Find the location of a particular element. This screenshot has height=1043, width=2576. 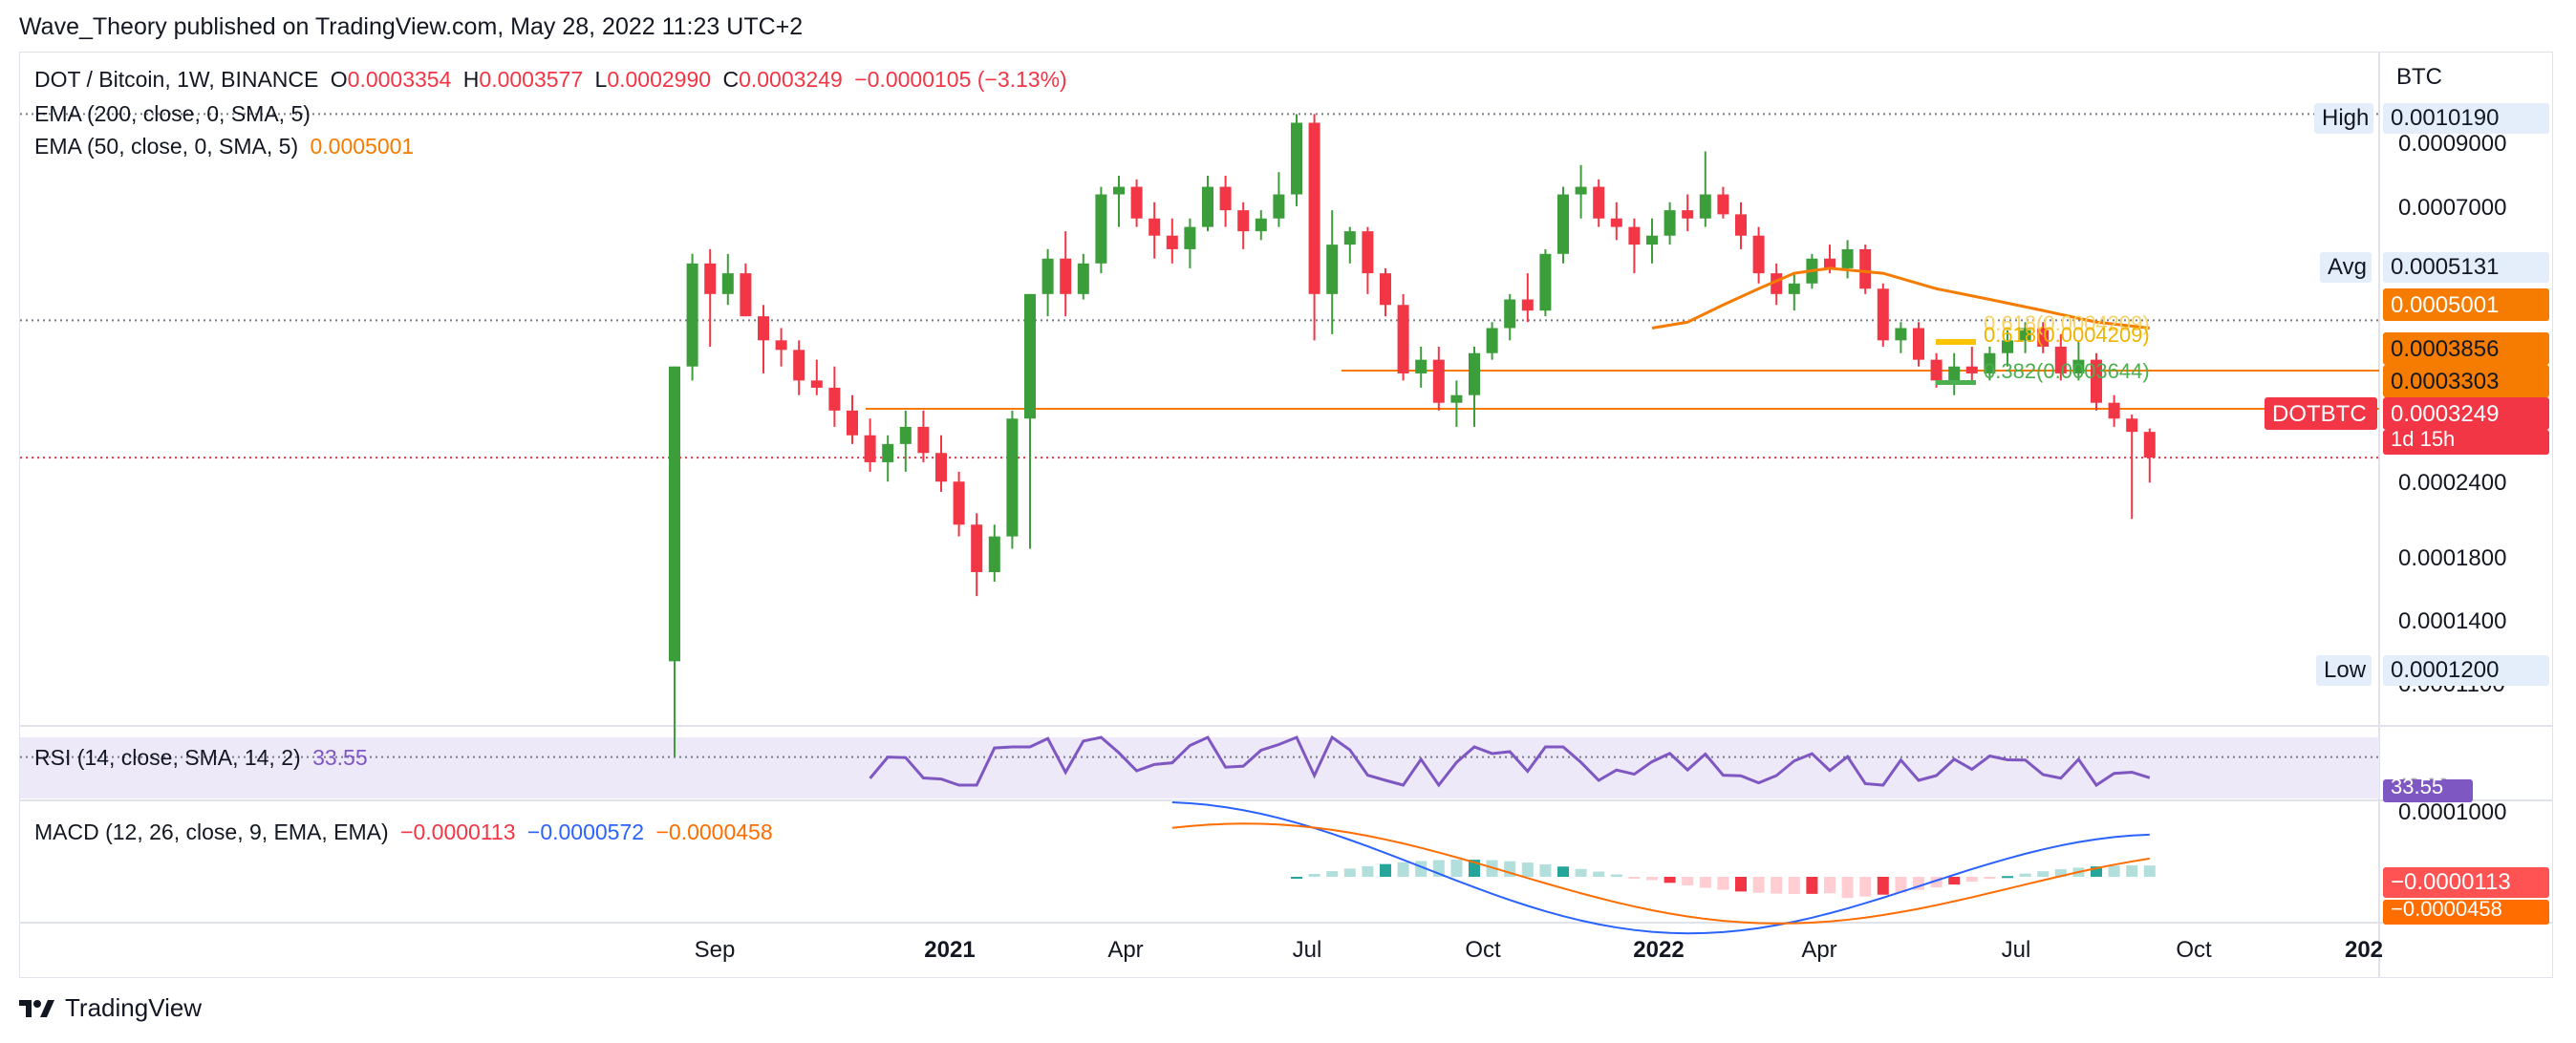

rsi-value: 33.55 is located at coordinates (340, 758).